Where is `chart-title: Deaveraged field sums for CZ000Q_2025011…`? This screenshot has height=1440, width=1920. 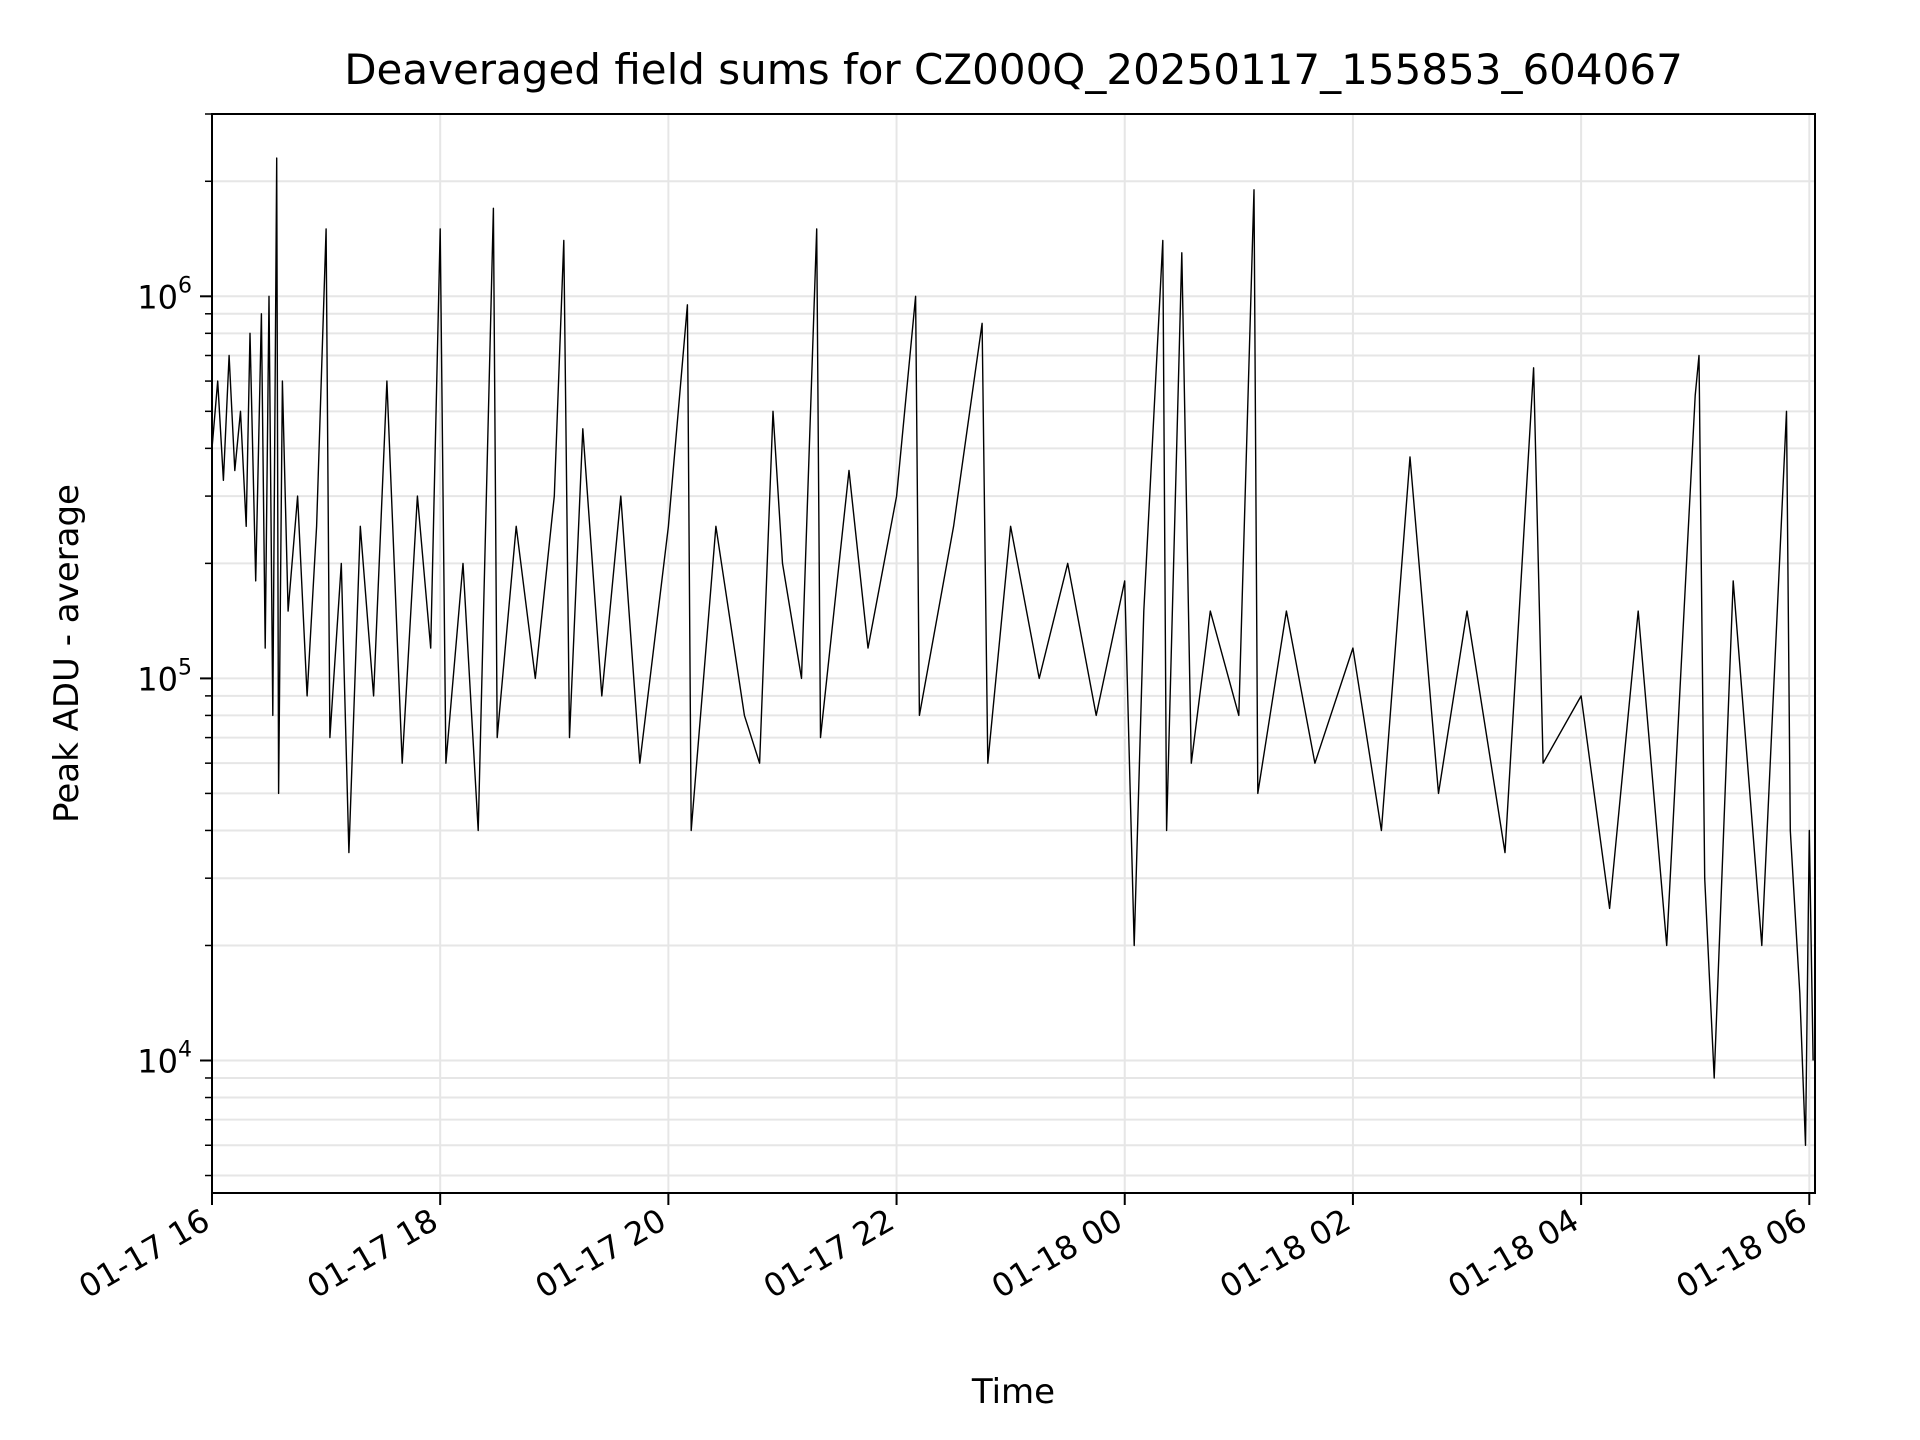 chart-title: Deaveraged field sums for CZ000Q_2025011… is located at coordinates (1013, 69).